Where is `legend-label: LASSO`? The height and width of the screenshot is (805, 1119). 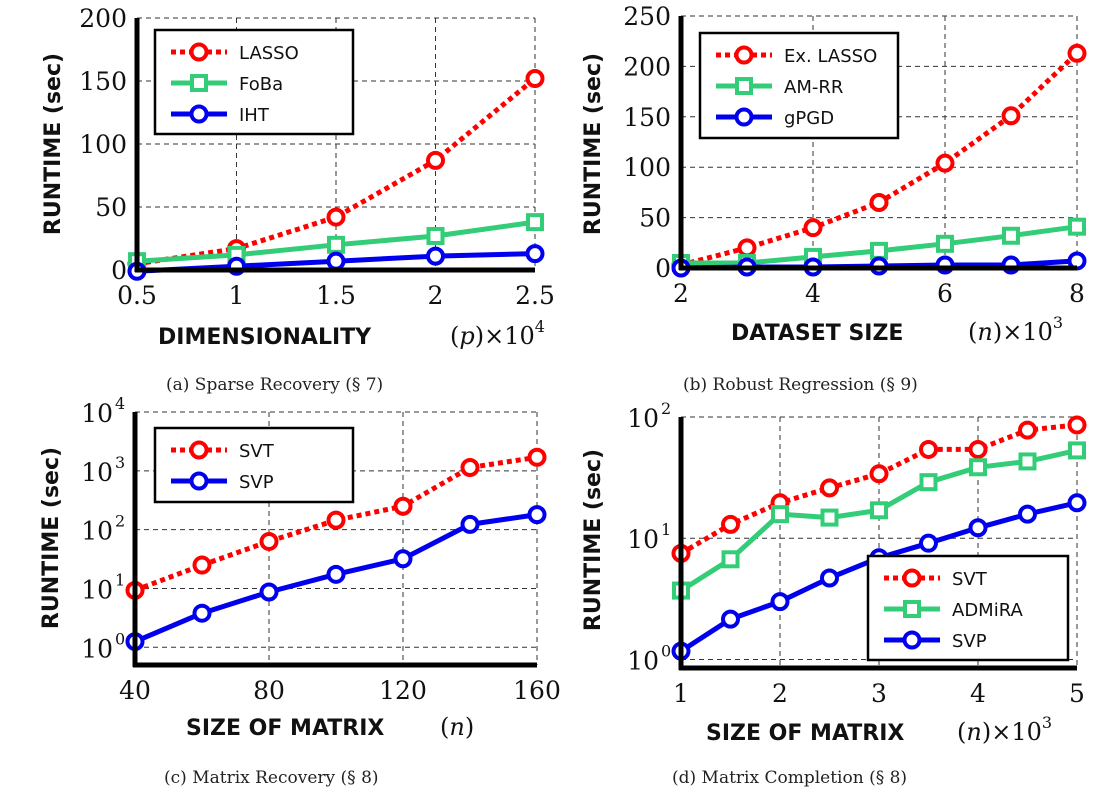 legend-label: LASSO is located at coordinates (269, 53).